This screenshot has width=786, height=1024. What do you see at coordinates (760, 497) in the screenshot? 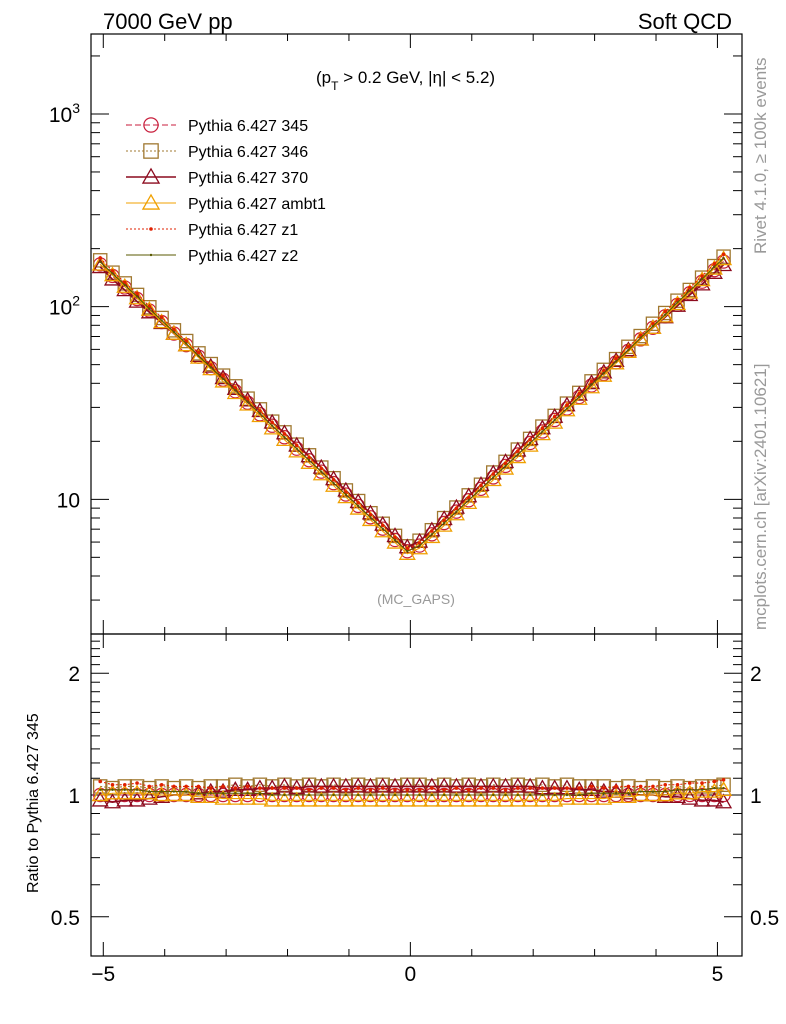
I see `mcplots-label: mcplots.cern.ch [arXiv:2401.10621]` at bounding box center [760, 497].